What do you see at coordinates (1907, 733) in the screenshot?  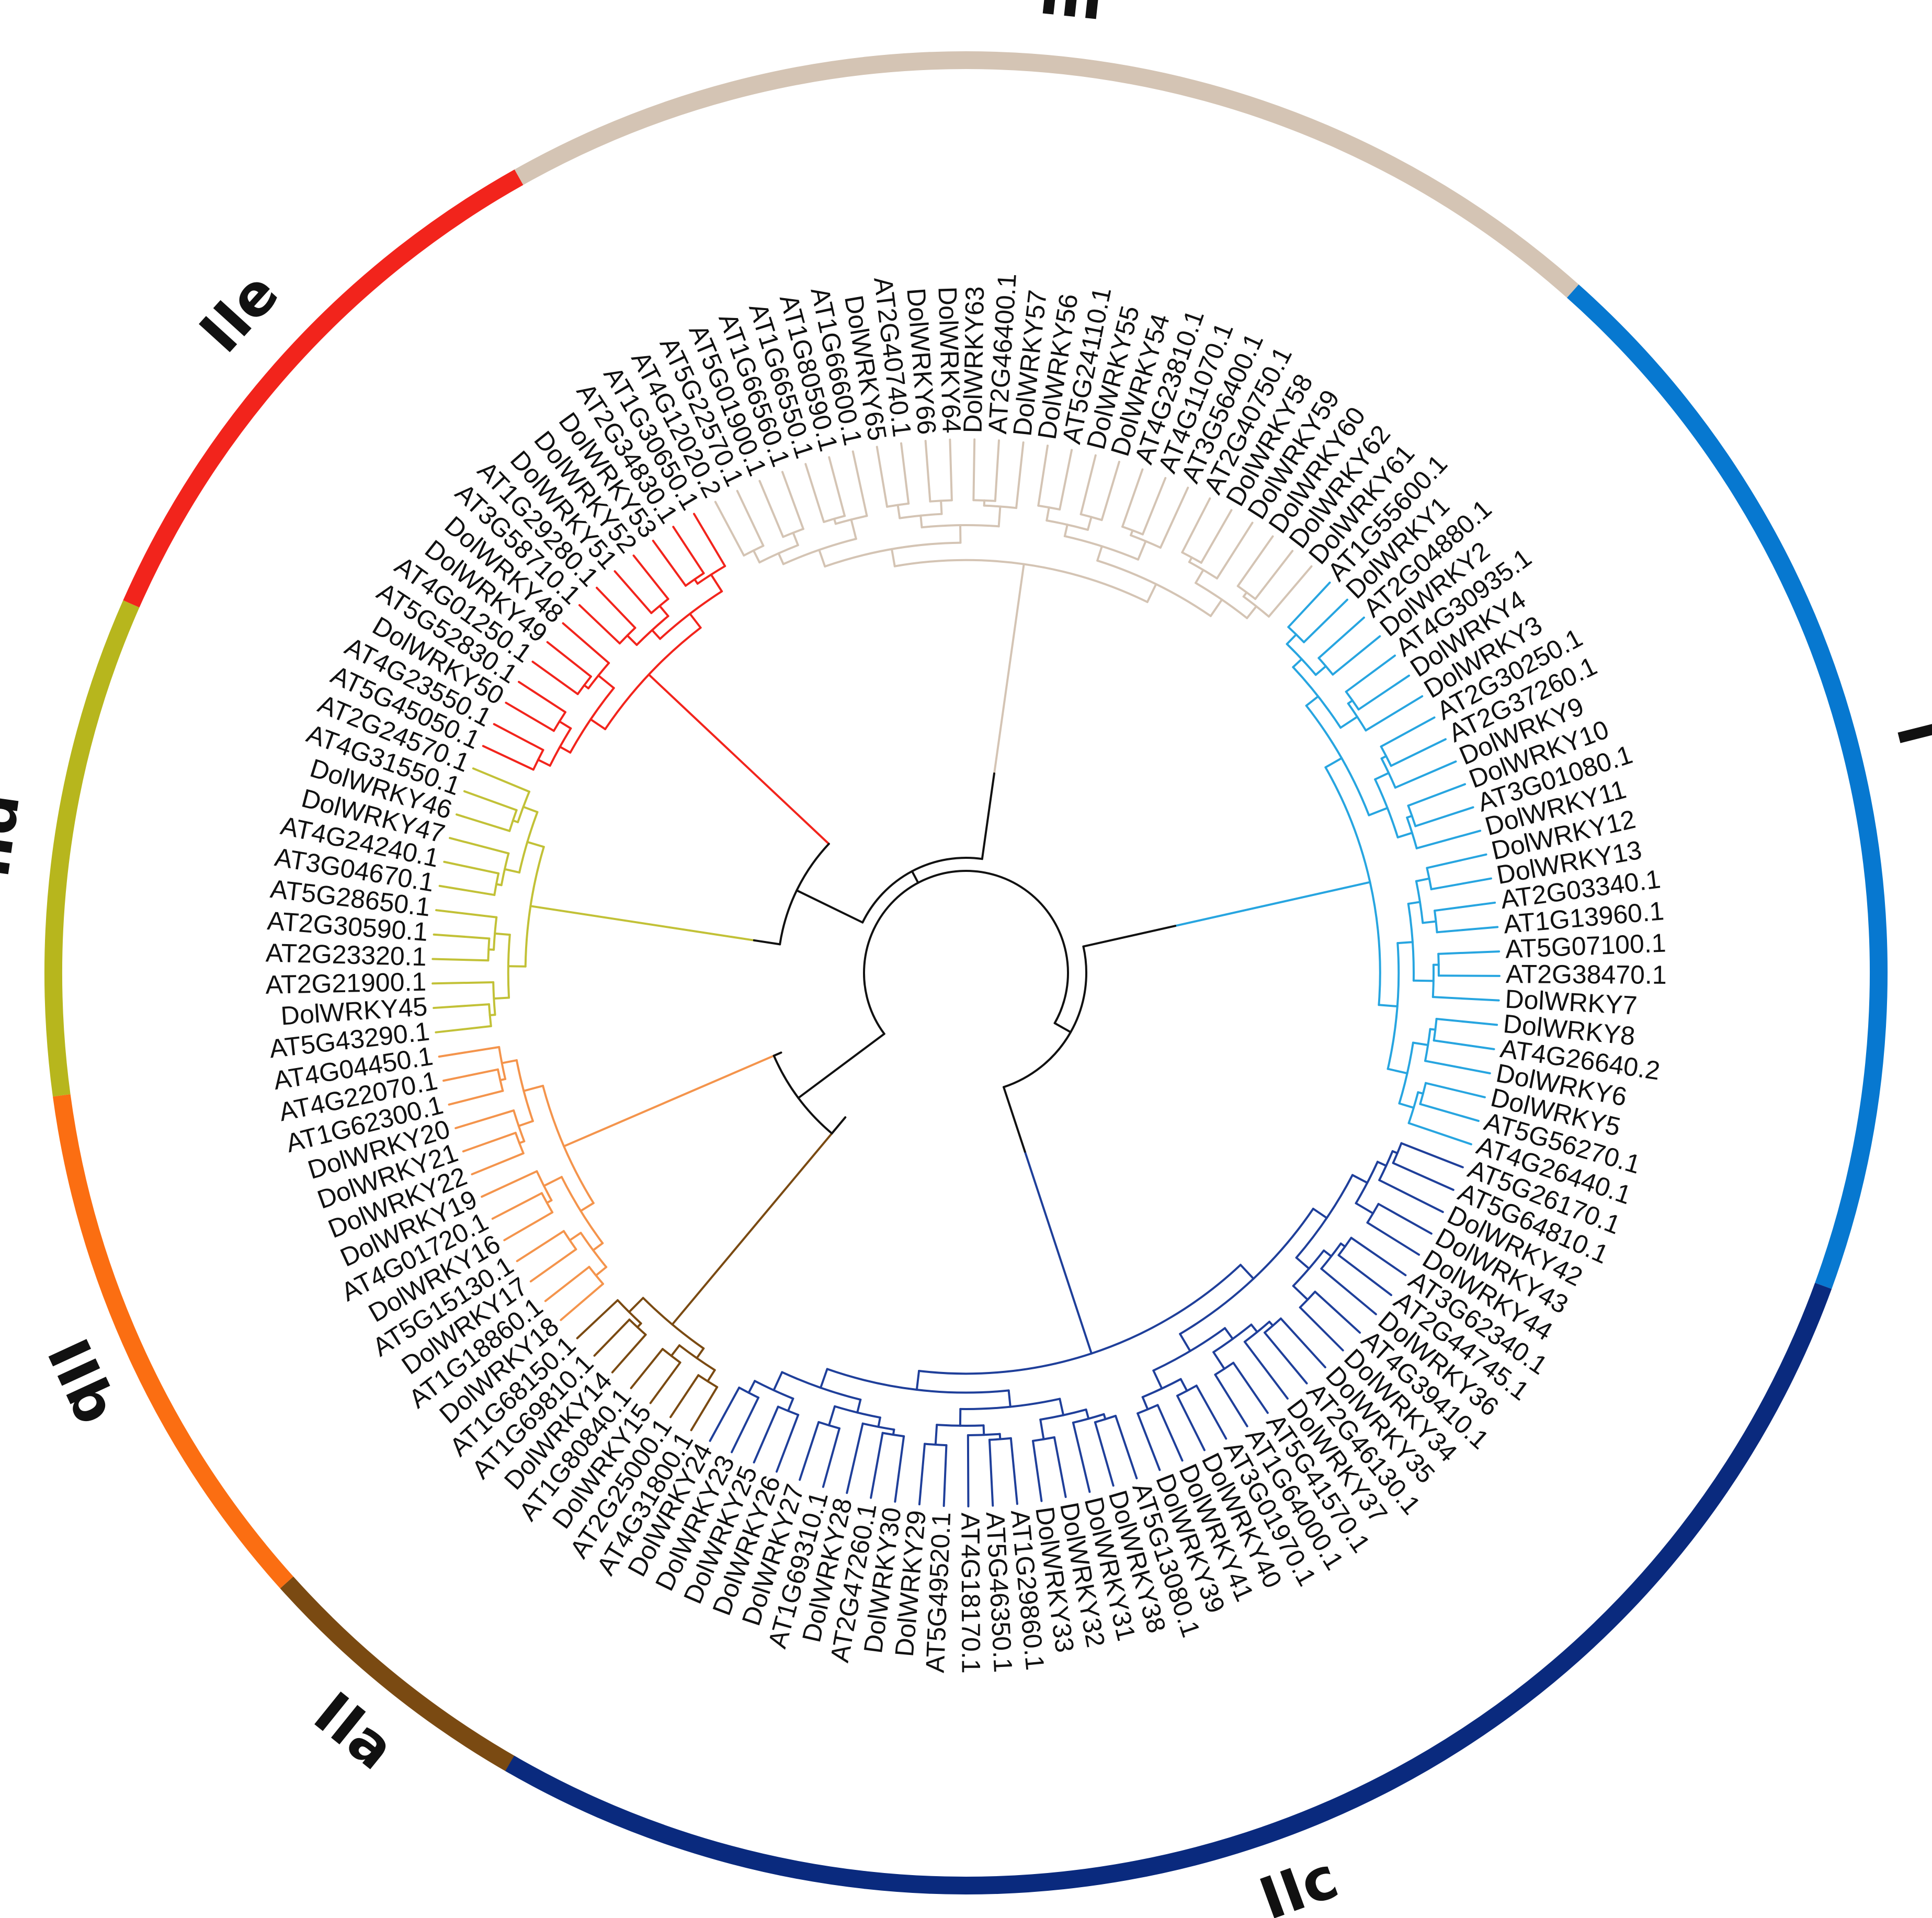 I see `group-label: I` at bounding box center [1907, 733].